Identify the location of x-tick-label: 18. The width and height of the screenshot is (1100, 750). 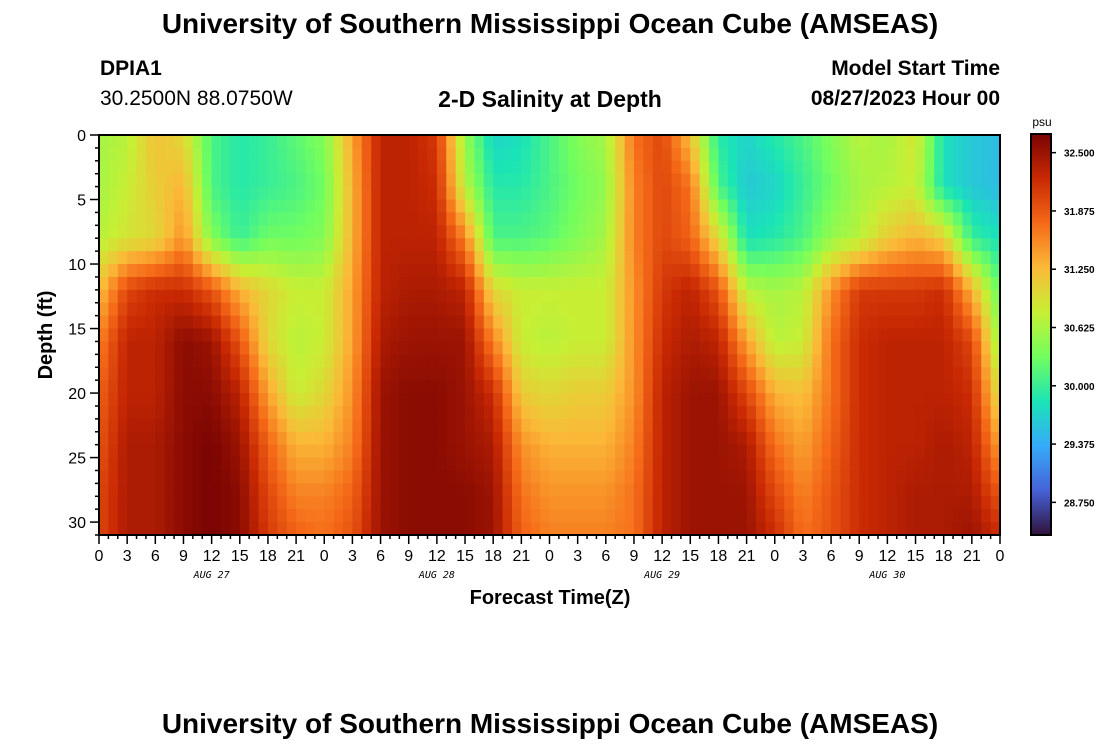
(268, 556).